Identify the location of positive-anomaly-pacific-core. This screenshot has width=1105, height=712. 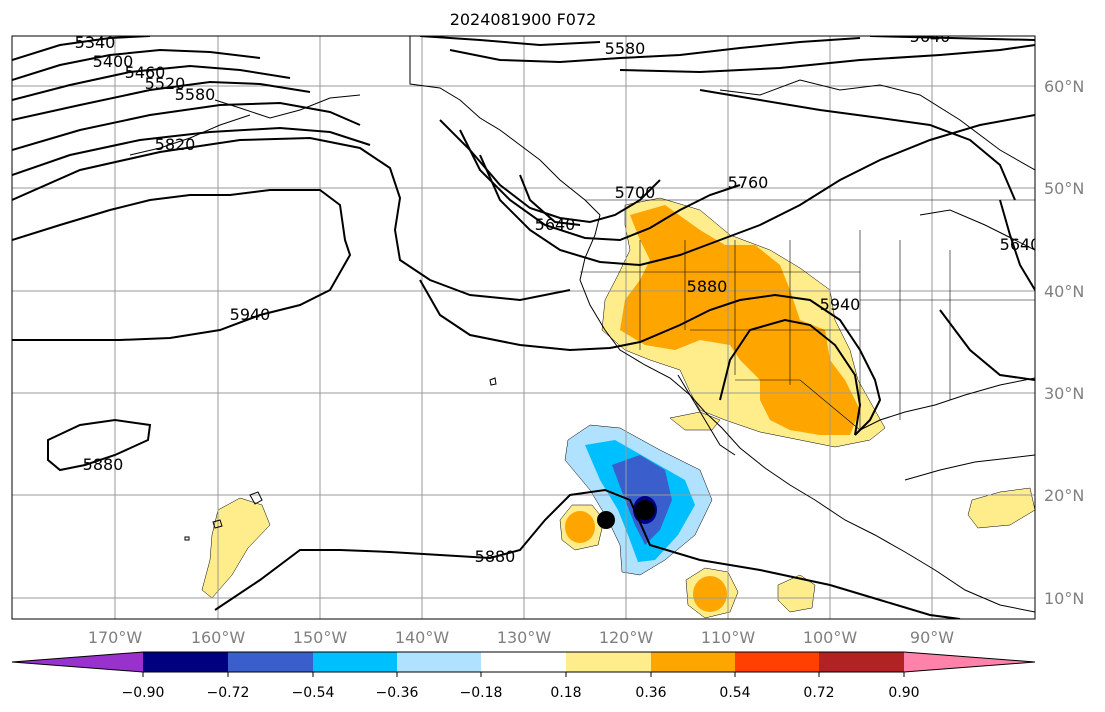
(580, 527).